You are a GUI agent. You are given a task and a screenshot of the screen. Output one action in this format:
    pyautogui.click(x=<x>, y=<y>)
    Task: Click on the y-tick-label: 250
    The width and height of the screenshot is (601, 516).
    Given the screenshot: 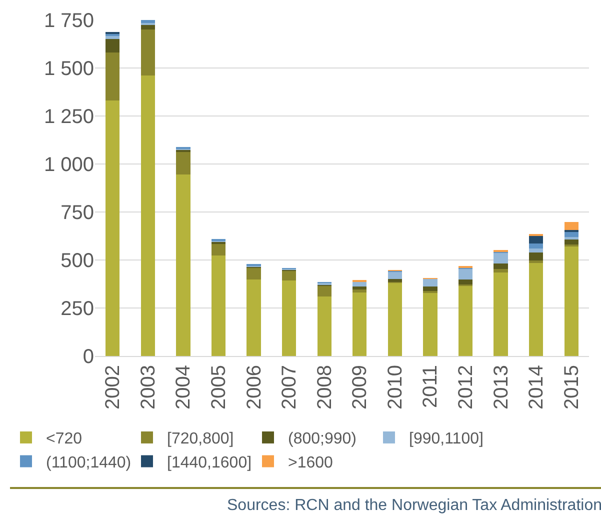 What is the action you would take?
    pyautogui.click(x=77, y=309)
    